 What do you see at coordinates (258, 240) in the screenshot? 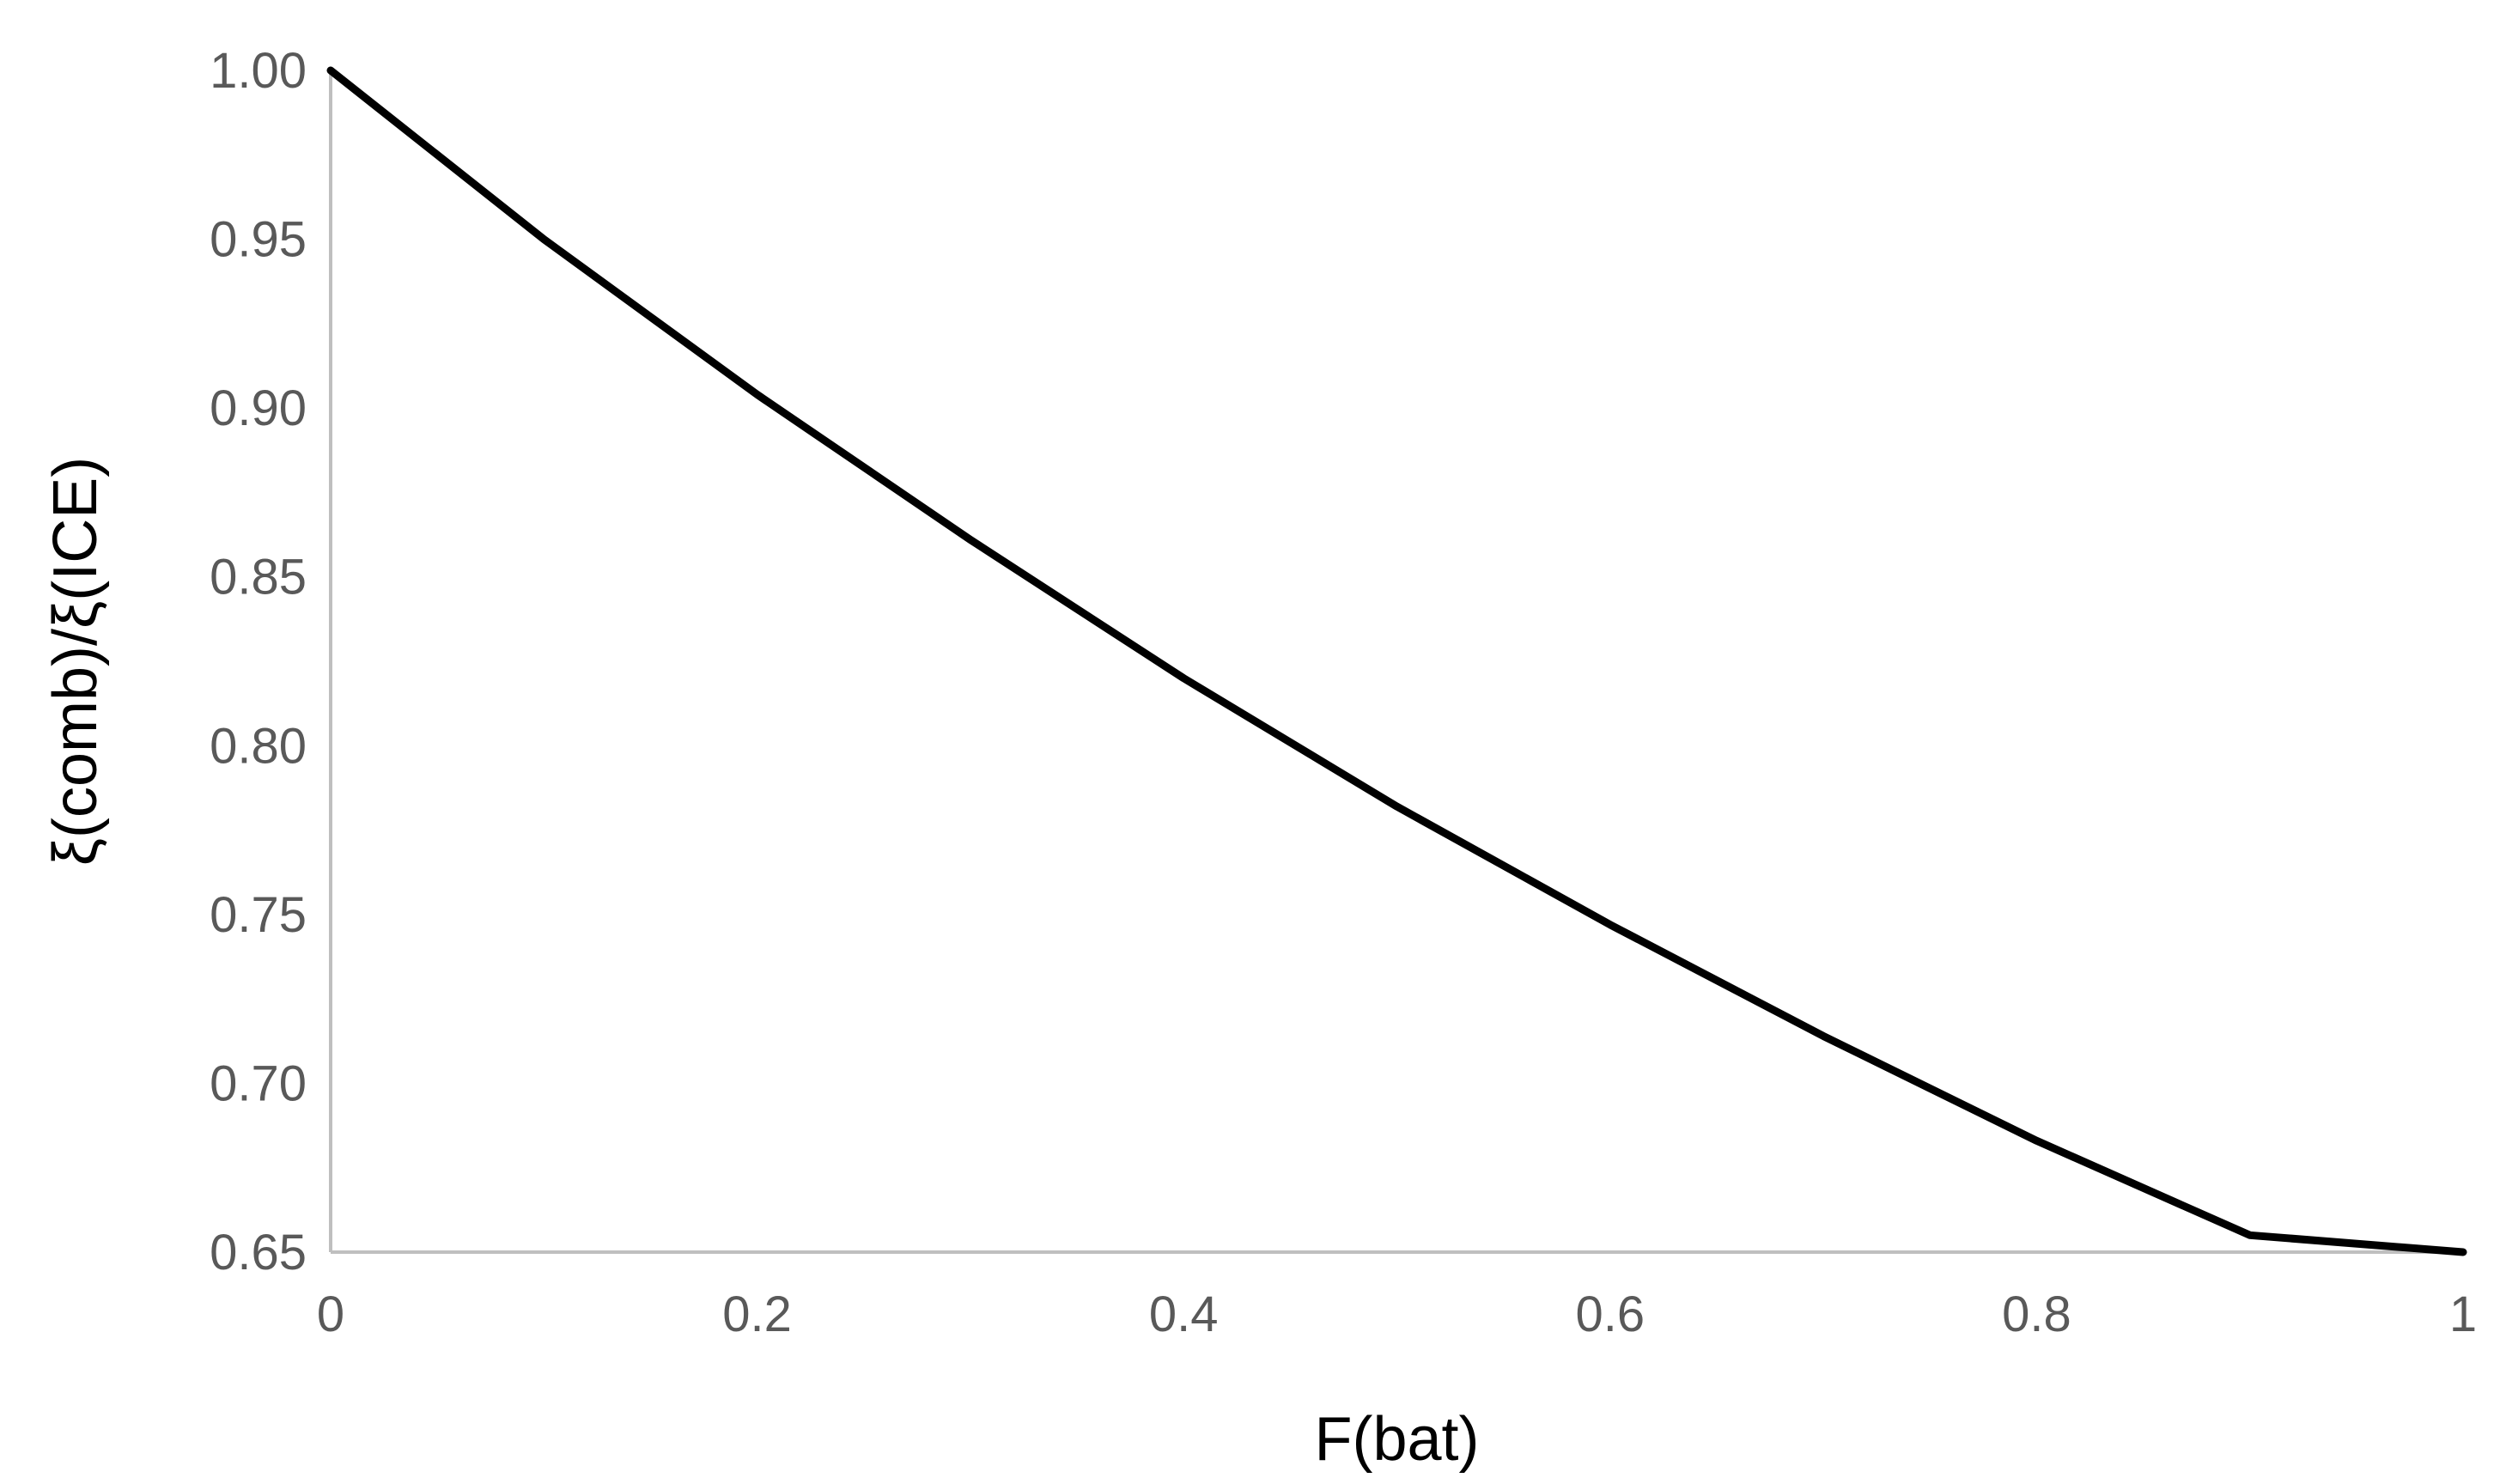
I see `y-tick-label: 0.95` at bounding box center [258, 240].